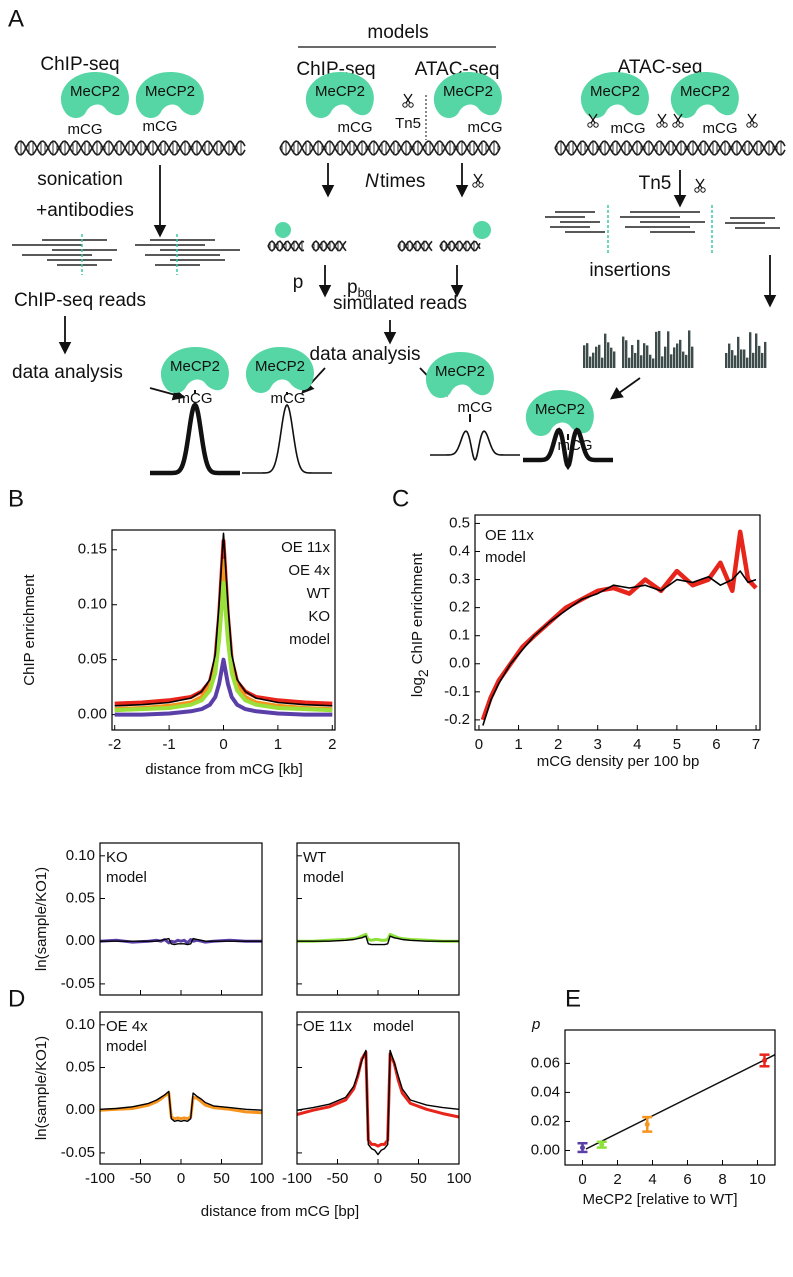  What do you see at coordinates (359, 288) in the screenshot?
I see `prob-label: pbg` at bounding box center [359, 288].